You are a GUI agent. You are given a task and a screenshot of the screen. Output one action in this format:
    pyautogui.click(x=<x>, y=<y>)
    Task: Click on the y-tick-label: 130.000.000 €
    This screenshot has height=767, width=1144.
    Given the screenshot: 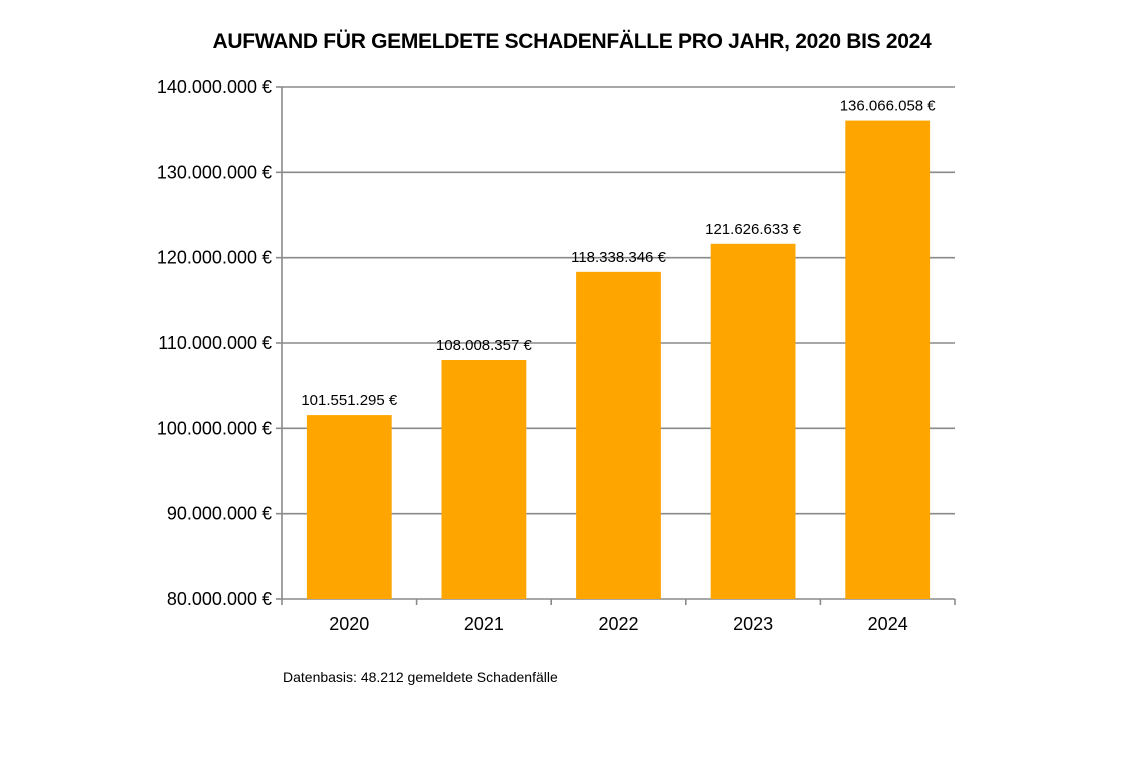 What is the action you would take?
    pyautogui.click(x=214, y=172)
    